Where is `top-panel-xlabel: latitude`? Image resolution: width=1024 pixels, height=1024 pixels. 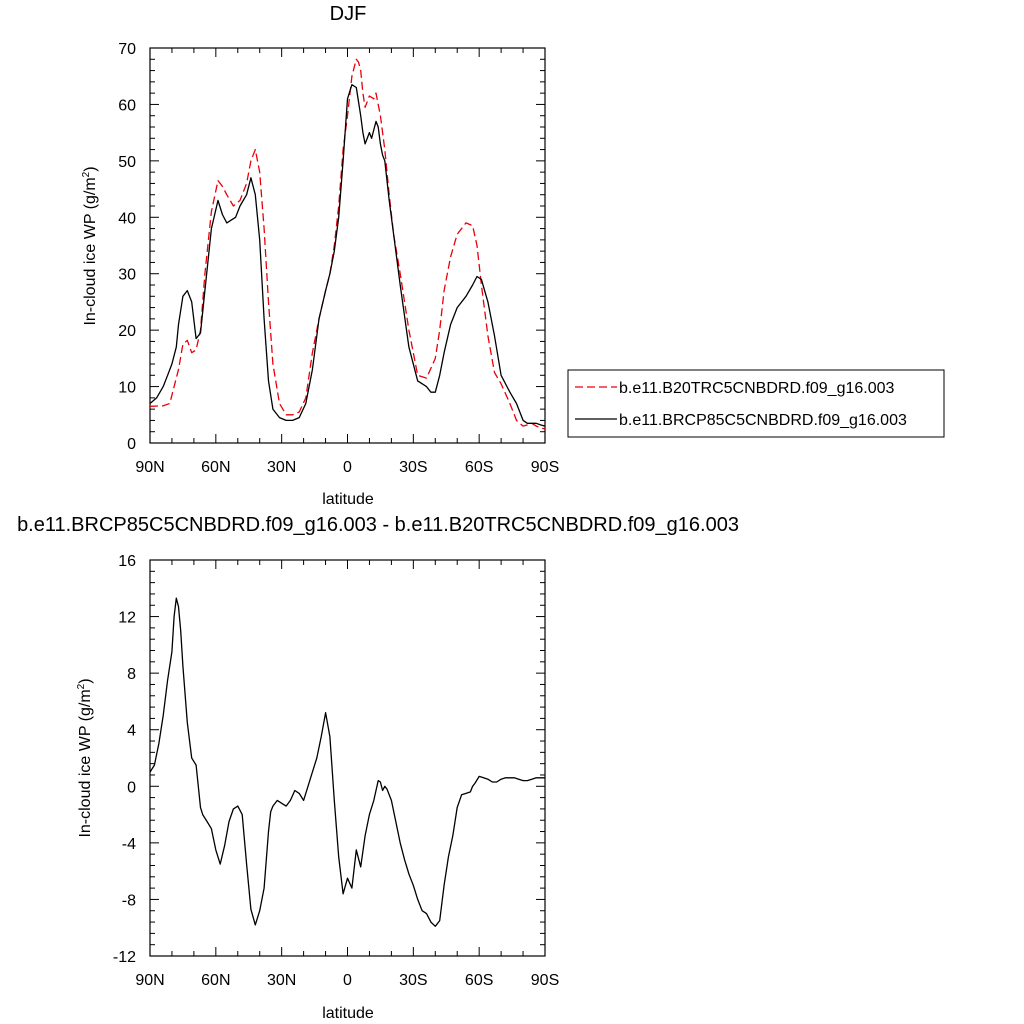
top-panel-xlabel: latitude is located at coordinates (348, 499).